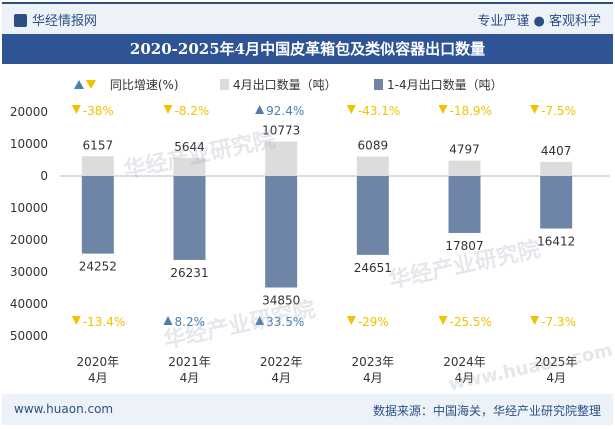  I want to click on monthly-value-label: 4797, so click(464, 150).